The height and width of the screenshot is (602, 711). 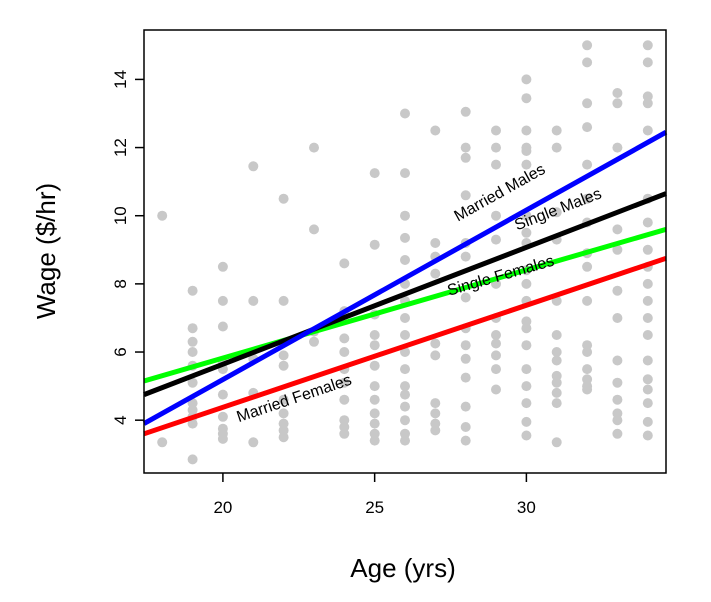 I want to click on y-tick-label: 8, so click(x=120, y=283).